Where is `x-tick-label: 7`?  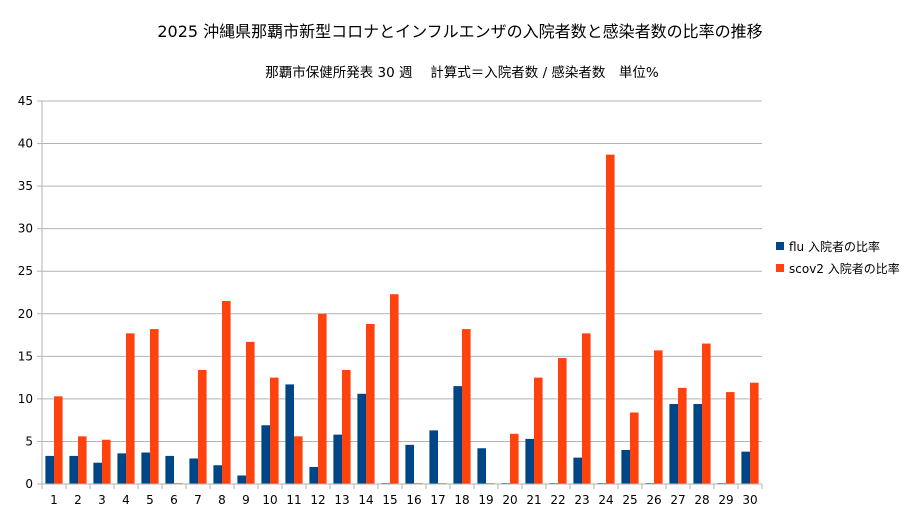
x-tick-label: 7 is located at coordinates (198, 500).